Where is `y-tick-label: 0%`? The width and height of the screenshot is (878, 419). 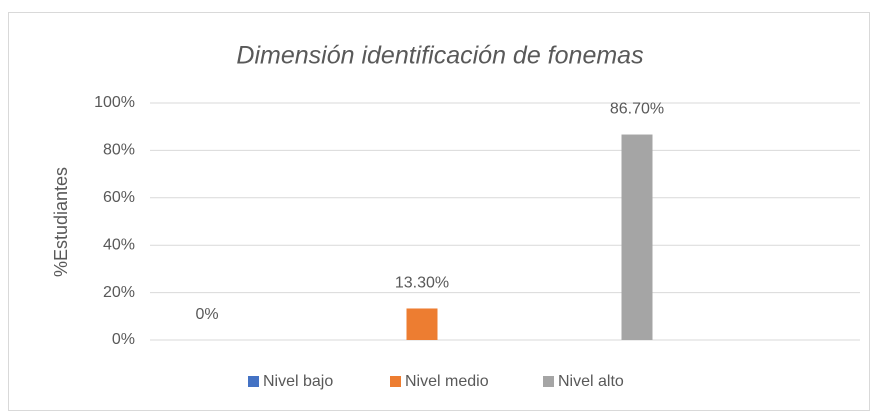 y-tick-label: 0% is located at coordinates (123, 339).